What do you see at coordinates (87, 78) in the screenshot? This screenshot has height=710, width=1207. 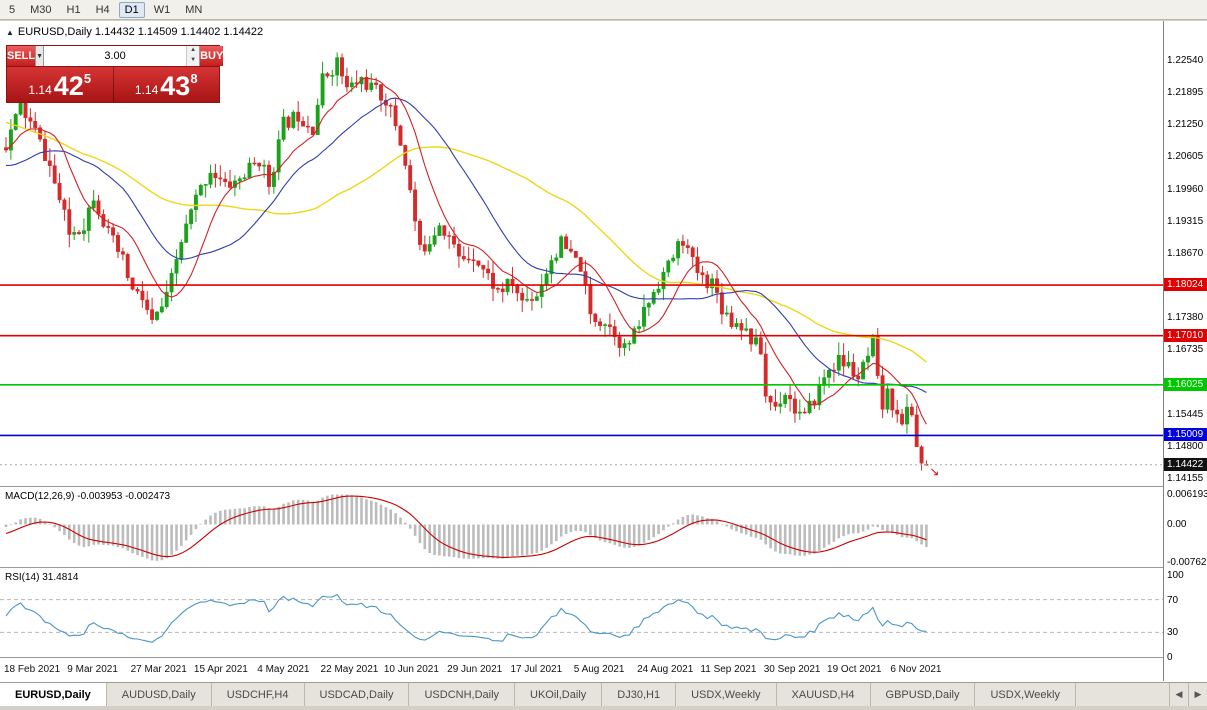 I see `sell-price-sup: 5` at bounding box center [87, 78].